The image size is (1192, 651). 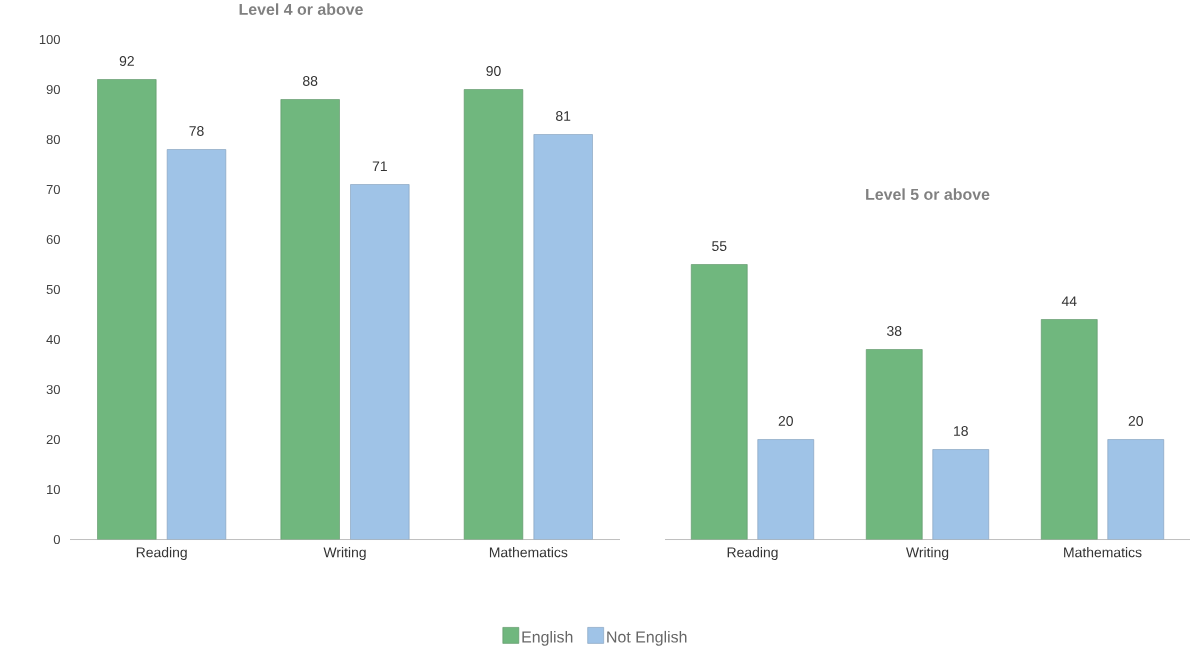 I want to click on data-label: 78, so click(x=196, y=131).